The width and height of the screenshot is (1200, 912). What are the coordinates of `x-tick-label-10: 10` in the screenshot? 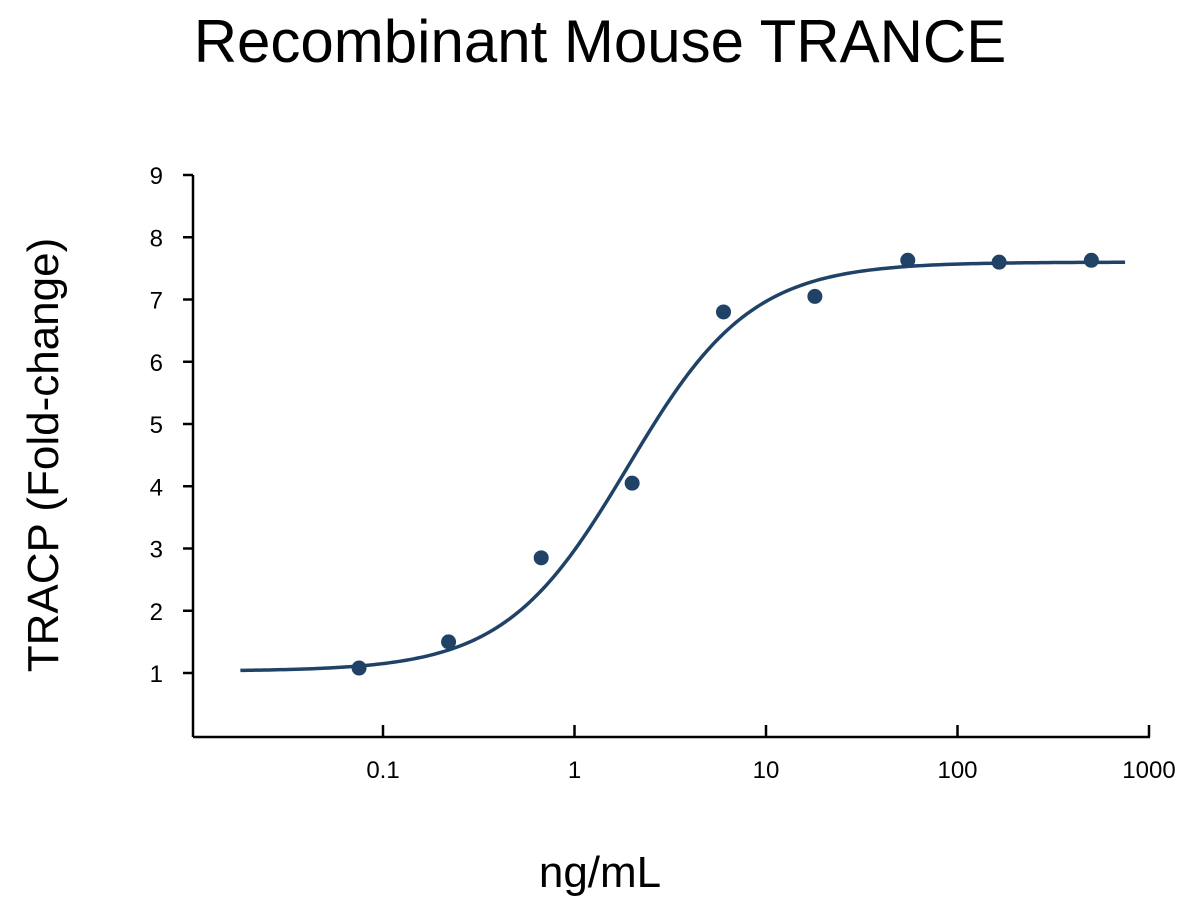 It's located at (766, 770).